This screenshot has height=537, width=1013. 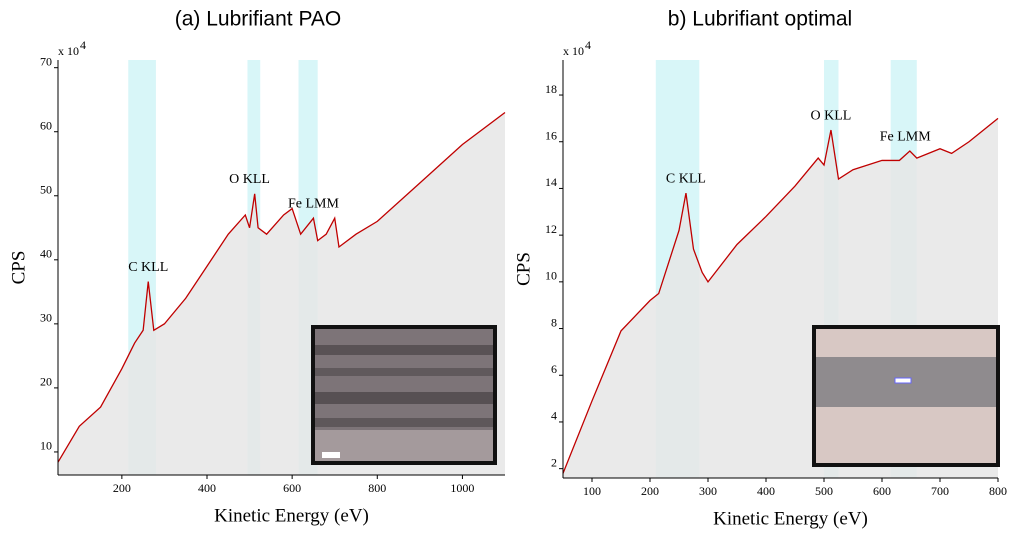 I want to click on chart-title: b) Lubrifiant optimal, so click(x=760, y=19).